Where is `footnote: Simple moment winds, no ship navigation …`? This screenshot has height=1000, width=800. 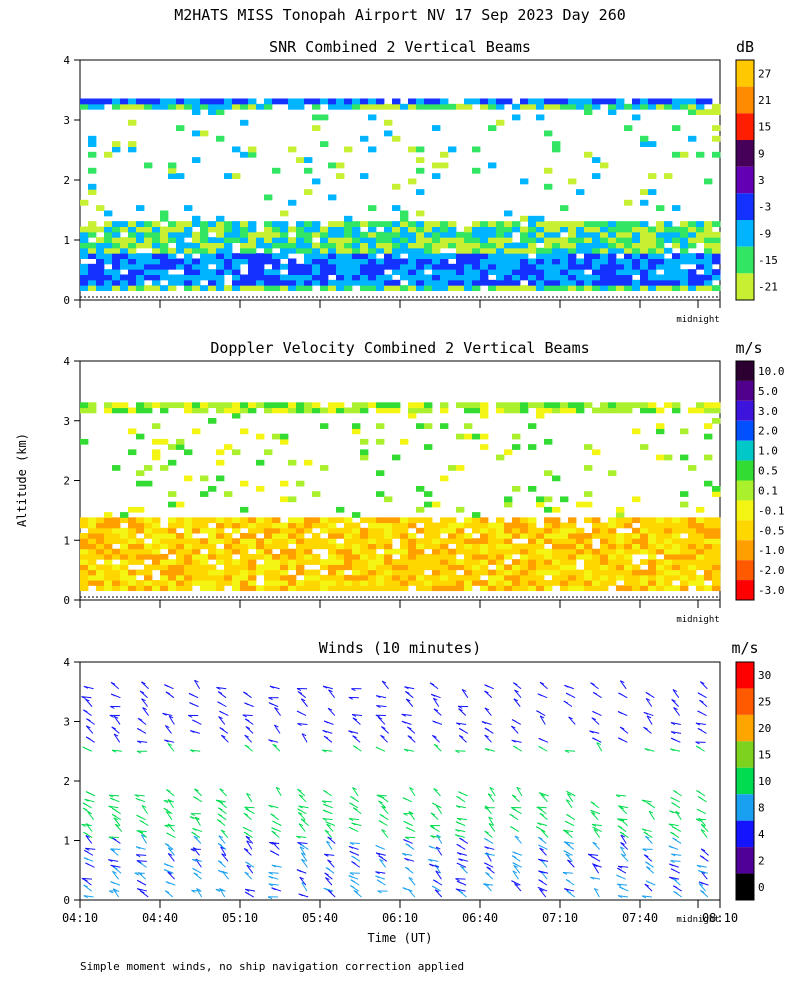 footnote: Simple moment winds, no ship navigation … is located at coordinates (272, 966).